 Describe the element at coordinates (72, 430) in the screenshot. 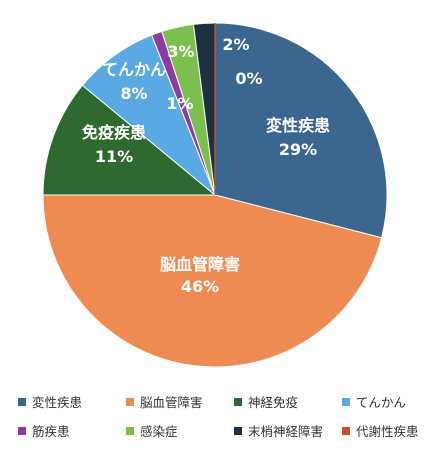

I see `legend-item: 筋疾患` at that location.